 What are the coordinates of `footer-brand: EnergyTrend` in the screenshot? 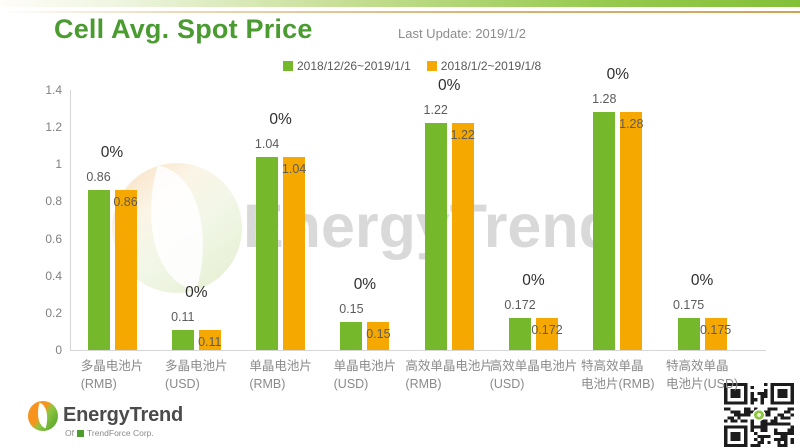 It's located at (123, 415).